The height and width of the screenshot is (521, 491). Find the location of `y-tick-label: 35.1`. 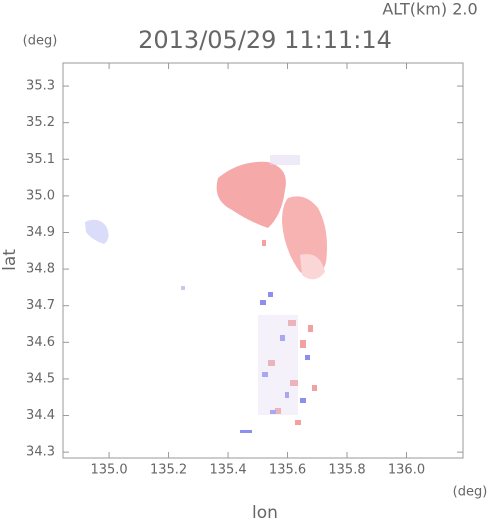

y-tick-label: 35.1 is located at coordinates (40, 159).